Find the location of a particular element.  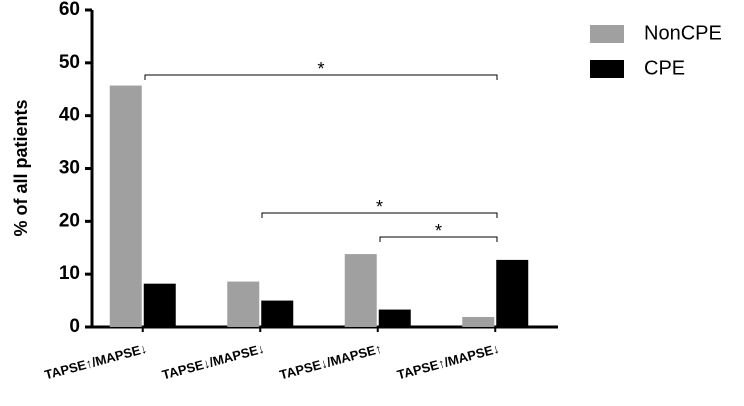

y-tick-label: 50 is located at coordinates (69, 62).